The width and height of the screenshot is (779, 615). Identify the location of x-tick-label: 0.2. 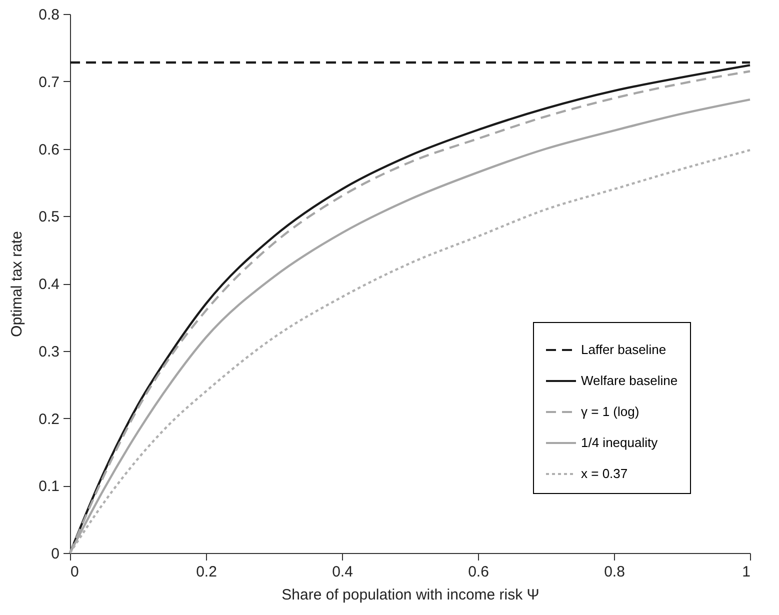
(206, 572).